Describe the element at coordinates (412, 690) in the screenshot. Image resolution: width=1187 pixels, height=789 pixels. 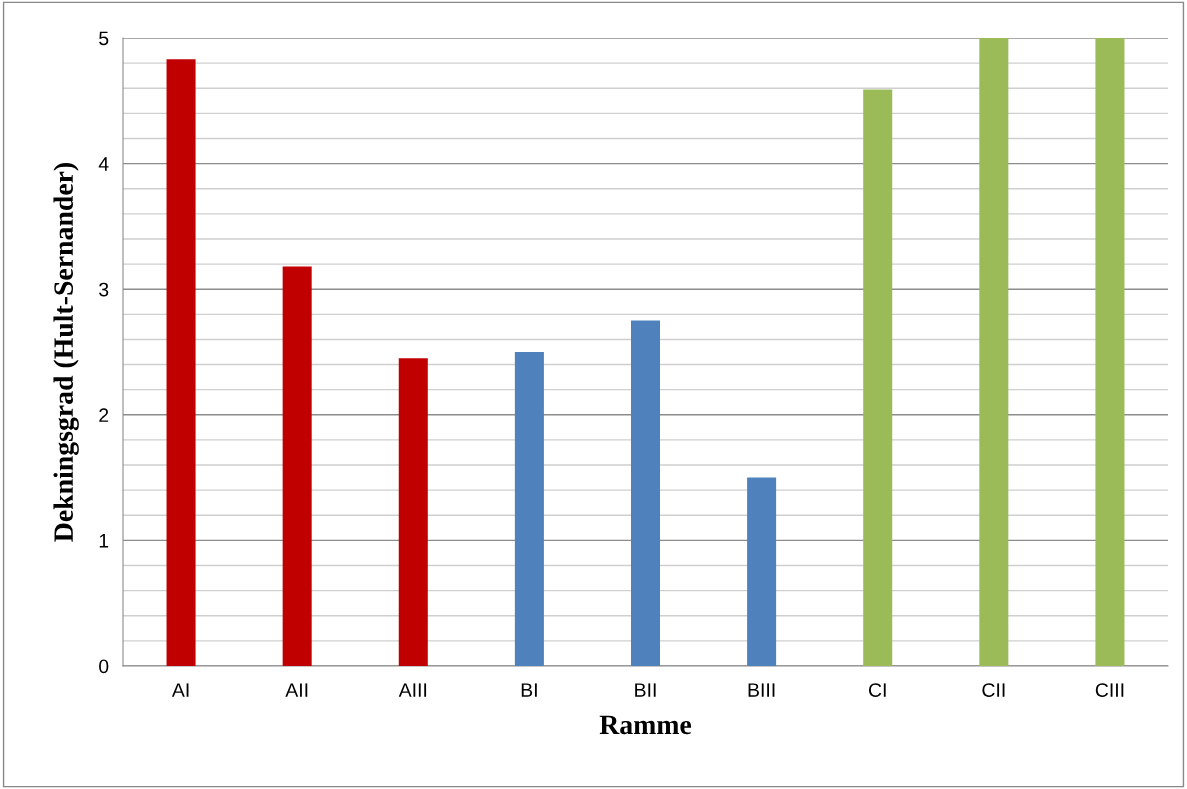
I see `x-tick-label: AIII` at that location.